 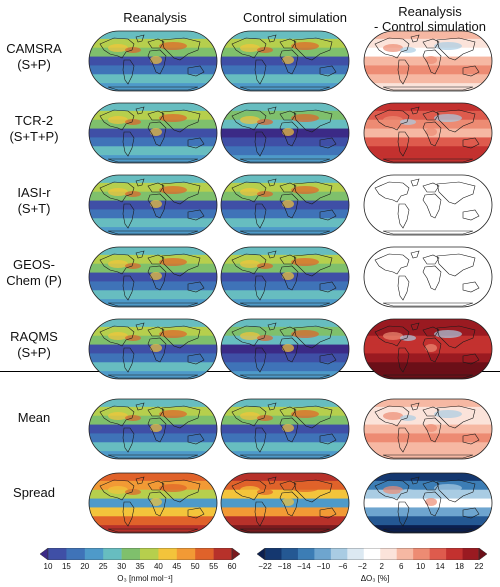 I want to click on colorbar-tick-label: 2, so click(x=381, y=566).